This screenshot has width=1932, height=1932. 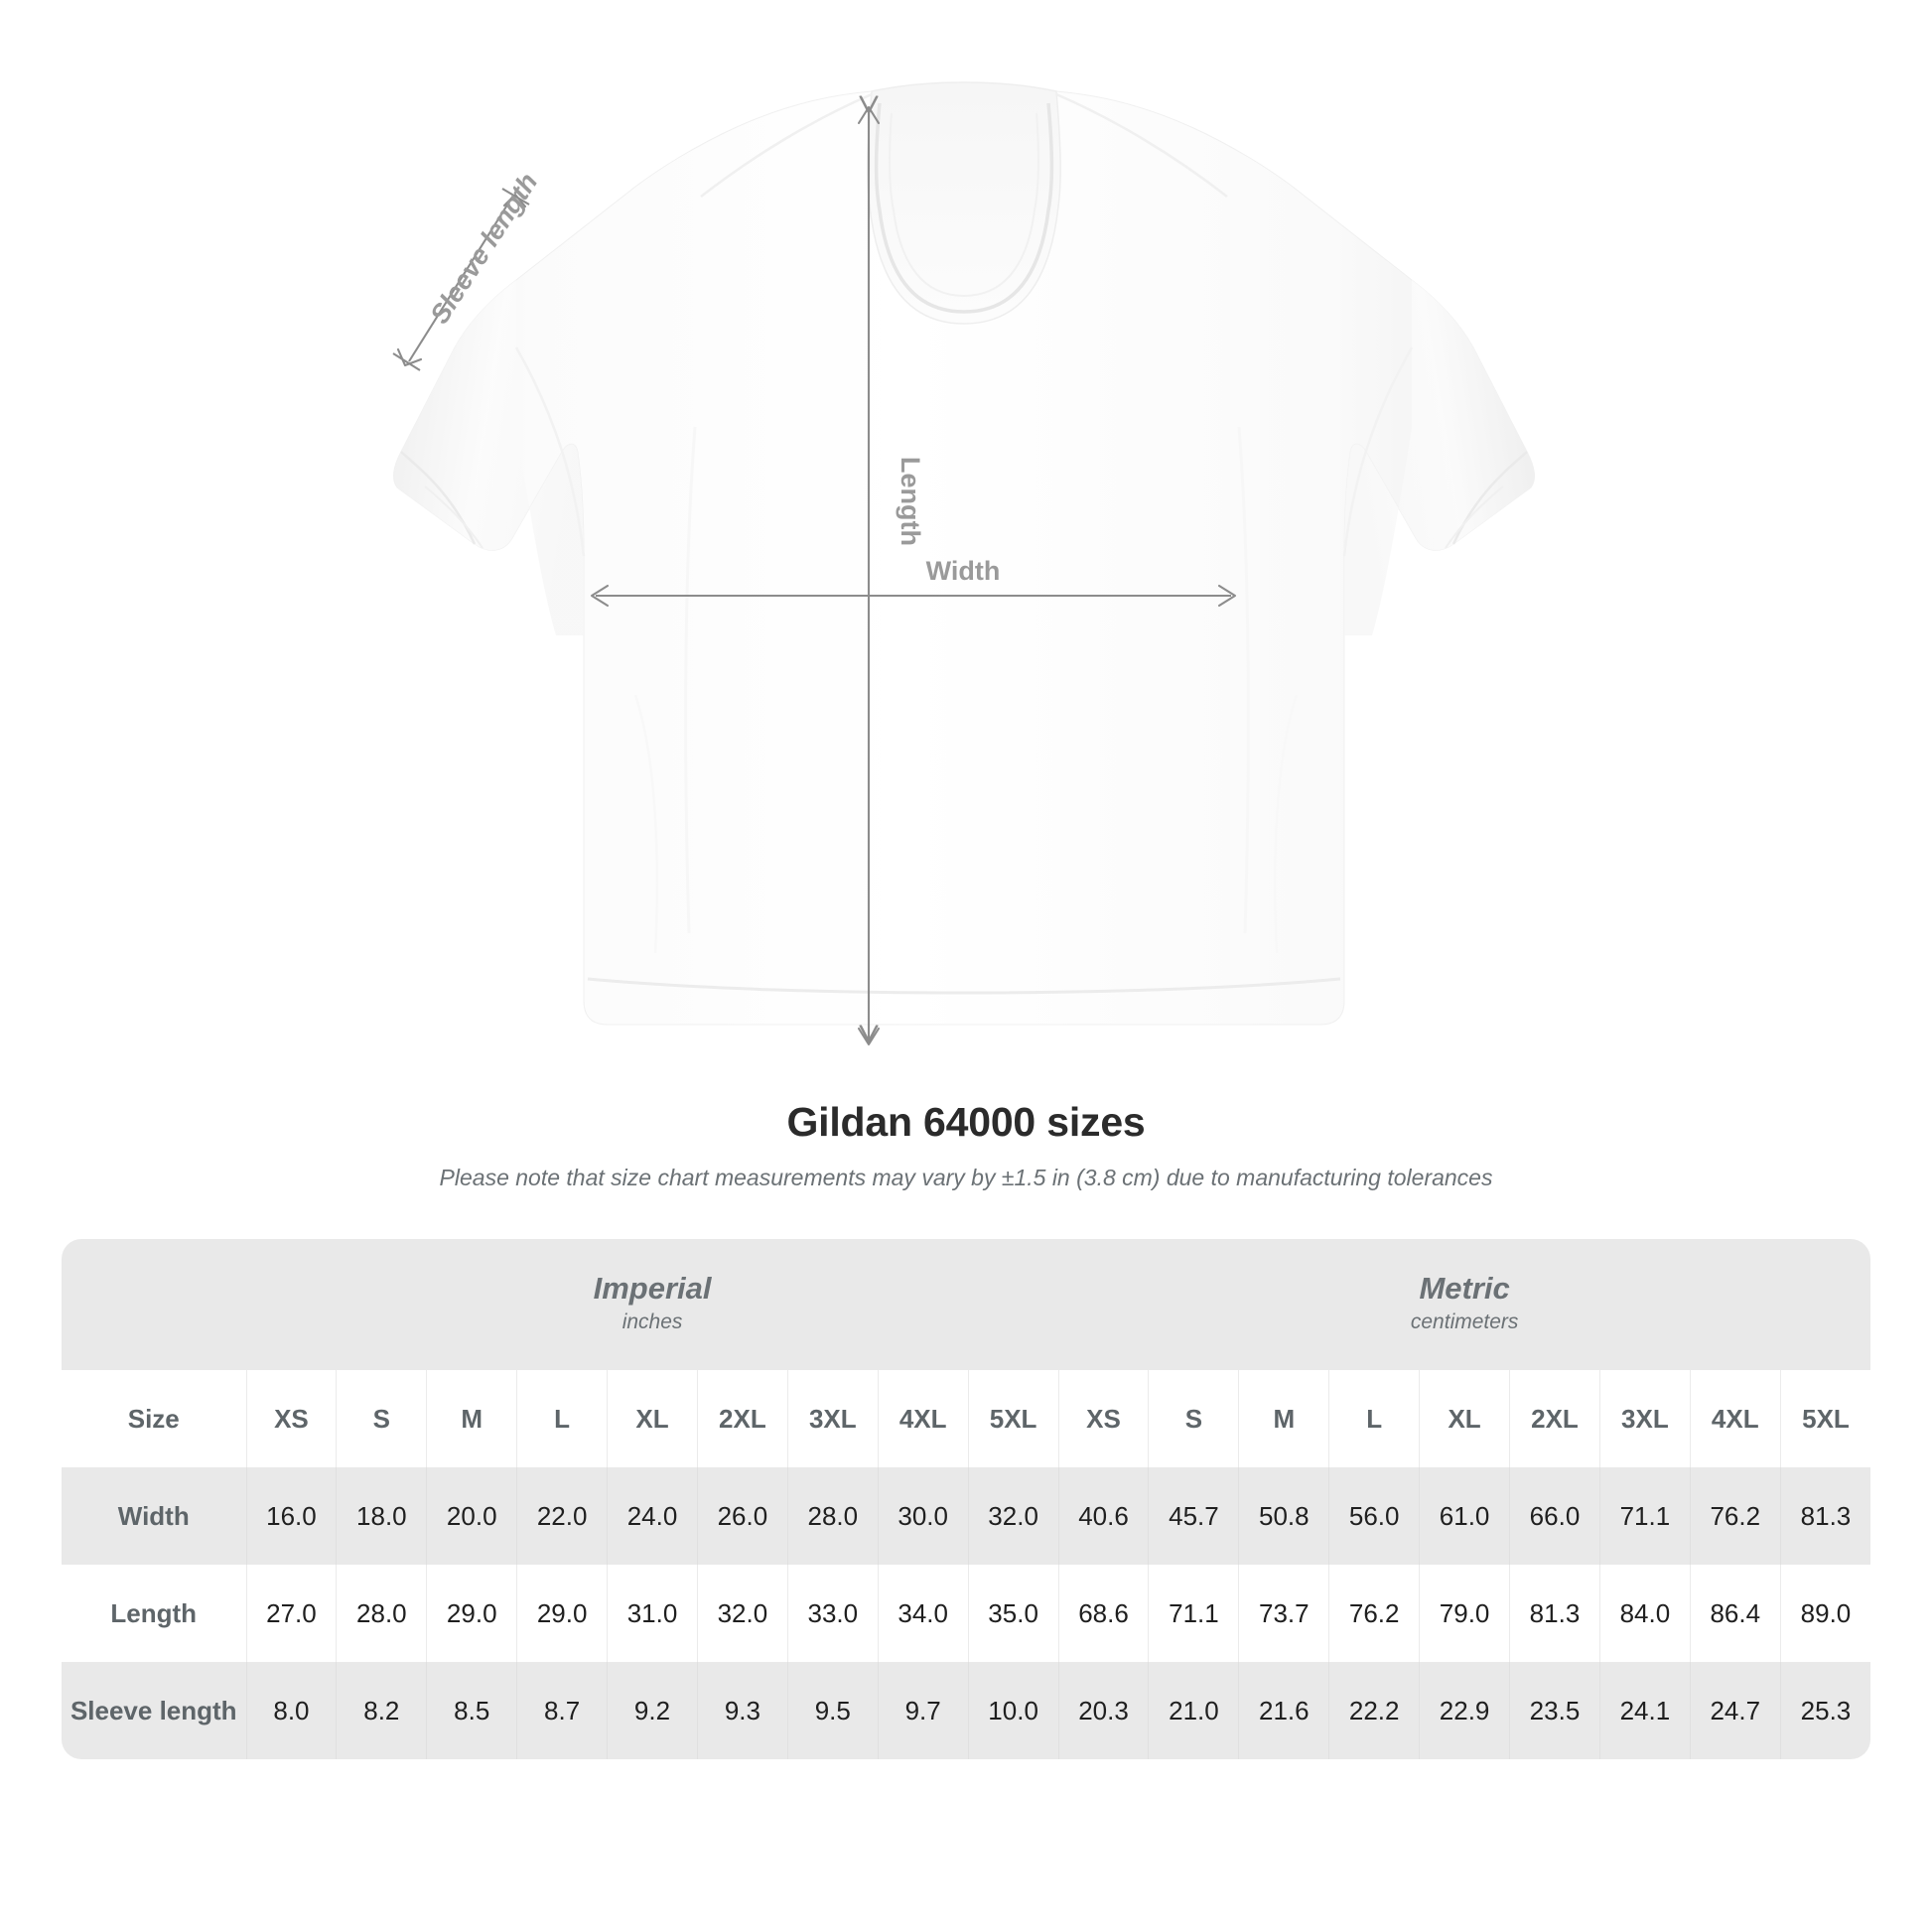 I want to click on page-title: Gildan 64000 sizes, so click(x=966, y=1122).